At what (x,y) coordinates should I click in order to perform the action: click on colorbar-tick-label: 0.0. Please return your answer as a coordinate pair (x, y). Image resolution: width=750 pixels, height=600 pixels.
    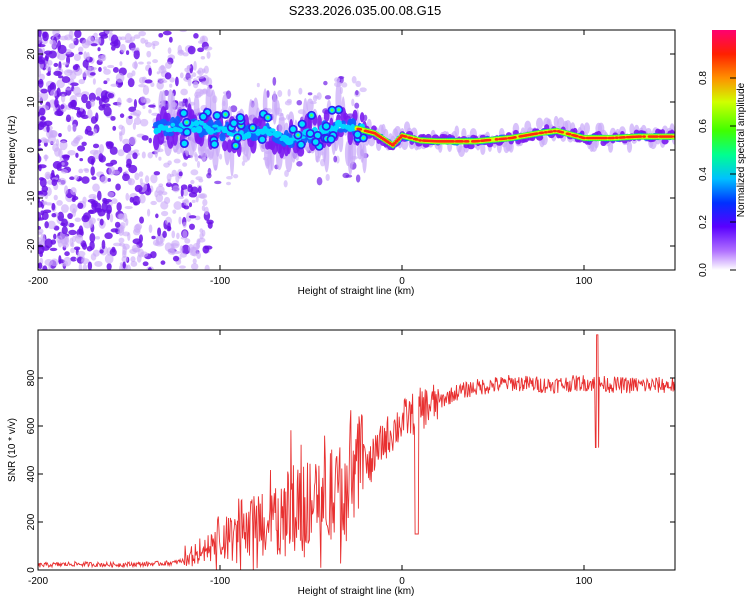
    Looking at the image, I should click on (703, 270).